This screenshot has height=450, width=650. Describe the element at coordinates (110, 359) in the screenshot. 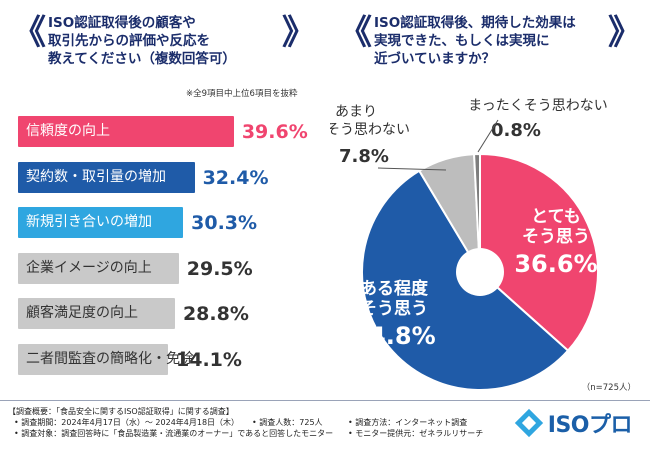

I see `bar-category-label: 二者間監査の簡略化・免除` at that location.